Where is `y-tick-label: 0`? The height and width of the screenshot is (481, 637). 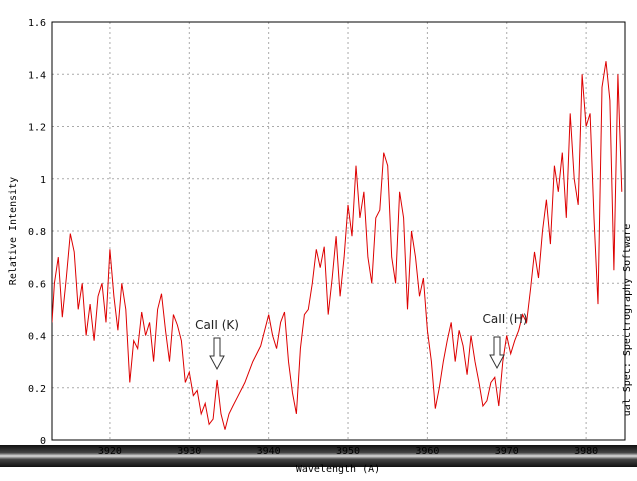 y-tick-label: 0 is located at coordinates (43, 441).